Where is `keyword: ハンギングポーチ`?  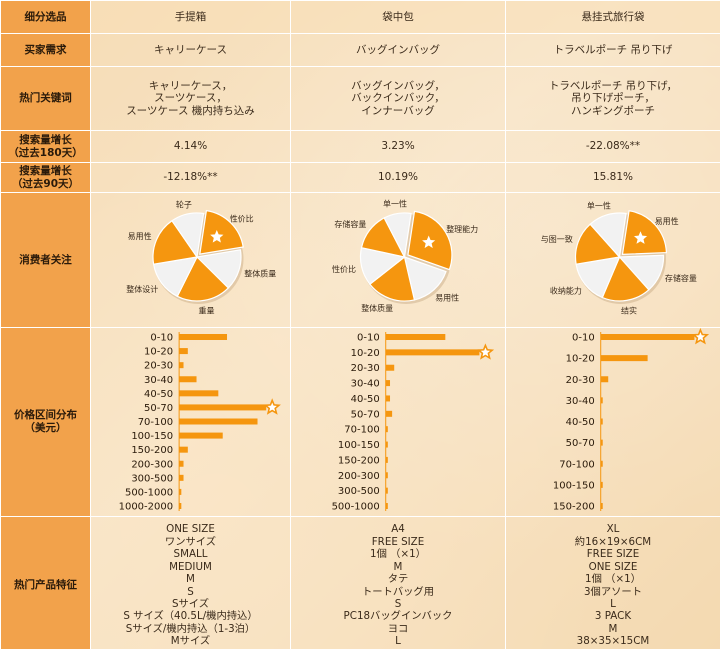 keyword: ハンギングポーチ is located at coordinates (613, 110).